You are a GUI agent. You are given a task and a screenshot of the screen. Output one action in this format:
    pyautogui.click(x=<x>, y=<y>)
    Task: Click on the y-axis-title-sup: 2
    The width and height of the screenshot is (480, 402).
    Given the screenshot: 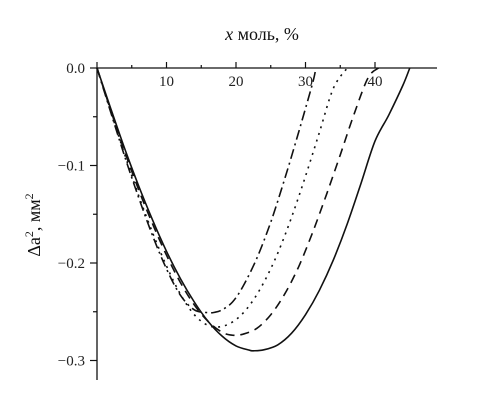 What is the action you would take?
    pyautogui.click(x=29, y=234)
    